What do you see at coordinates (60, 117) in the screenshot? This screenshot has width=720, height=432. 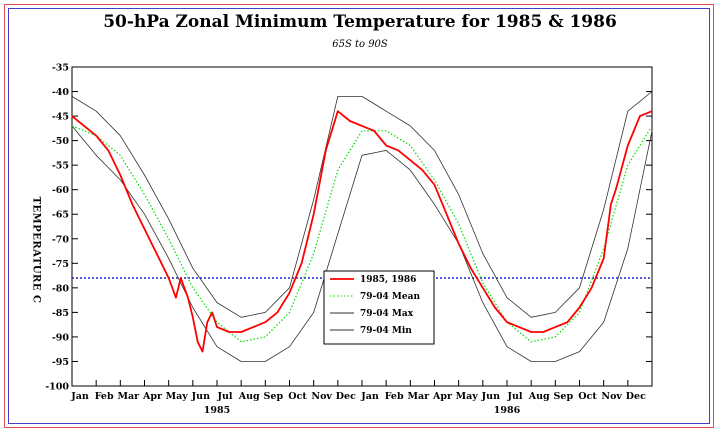 I see `y-tick-label: -45` at bounding box center [60, 117].